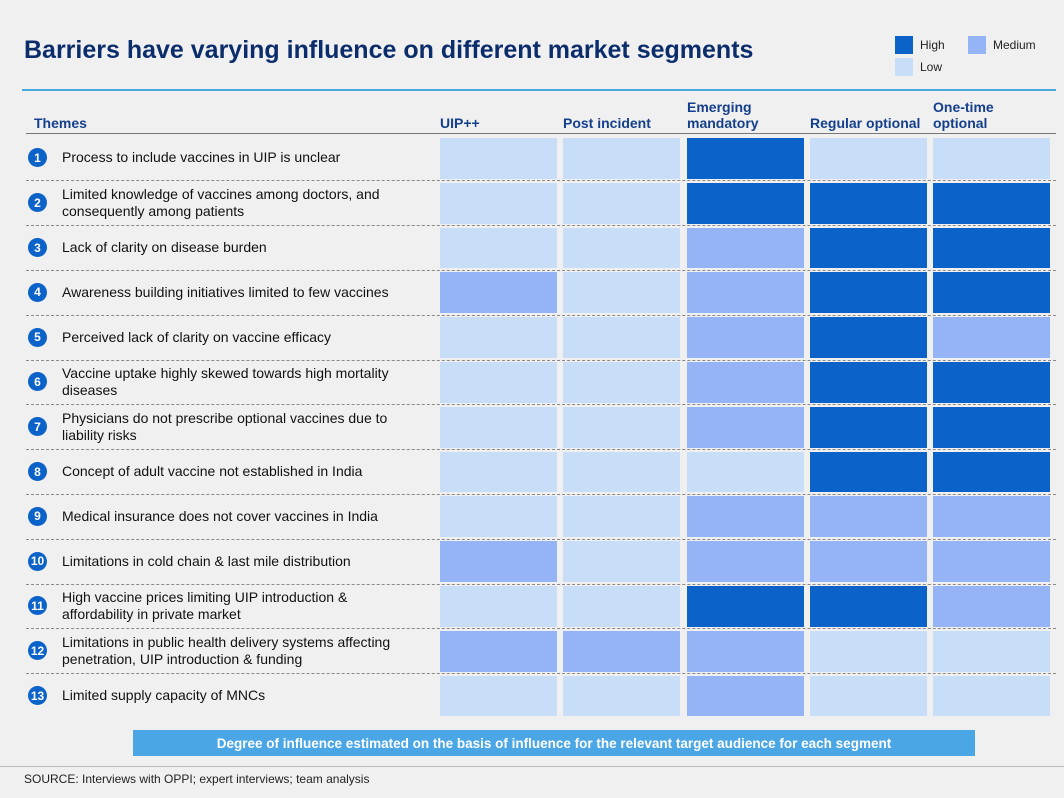 The image size is (1064, 798). Describe the element at coordinates (963, 115) in the screenshot. I see `column-header: One-time optional` at that location.